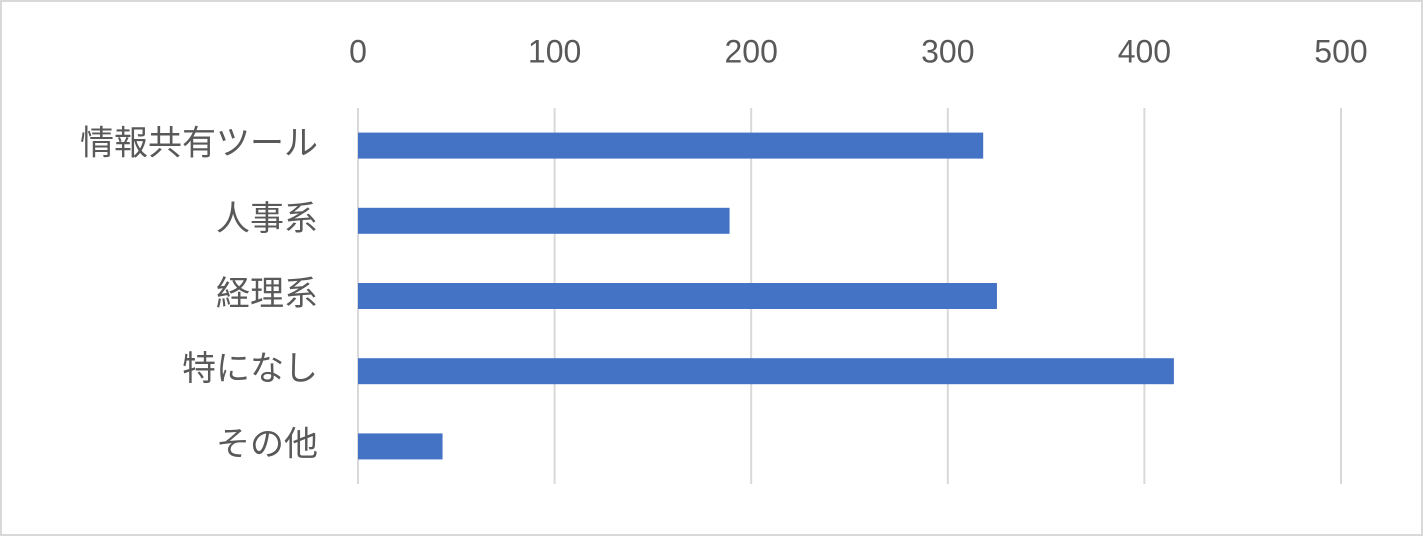 The image size is (1423, 536). What do you see at coordinates (267, 219) in the screenshot?
I see `y-tick-label: 人事系` at bounding box center [267, 219].